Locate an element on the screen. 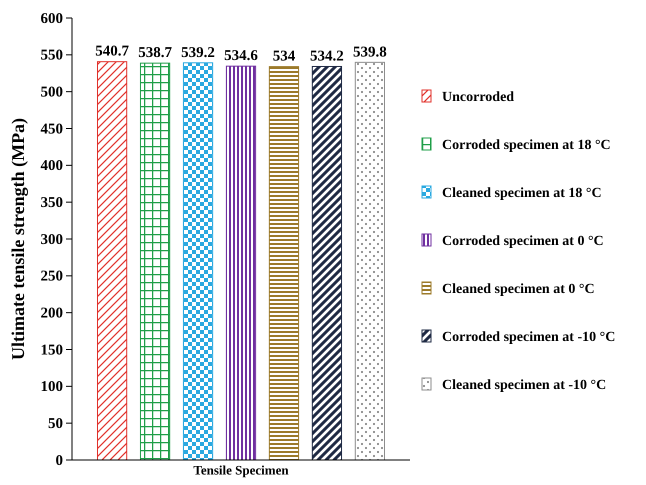 The width and height of the screenshot is (646, 485). y-tick-label: 550 is located at coordinates (51, 56).